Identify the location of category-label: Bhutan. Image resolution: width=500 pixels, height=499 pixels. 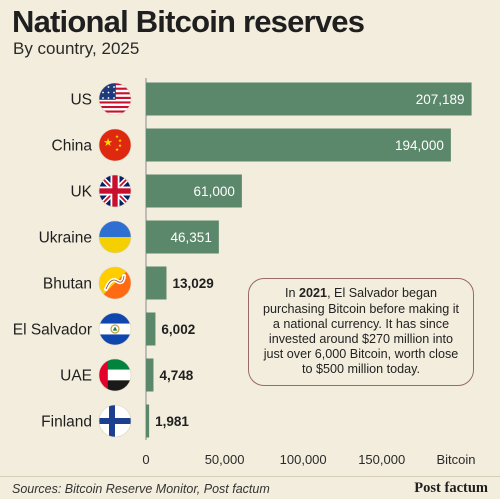
(67, 284).